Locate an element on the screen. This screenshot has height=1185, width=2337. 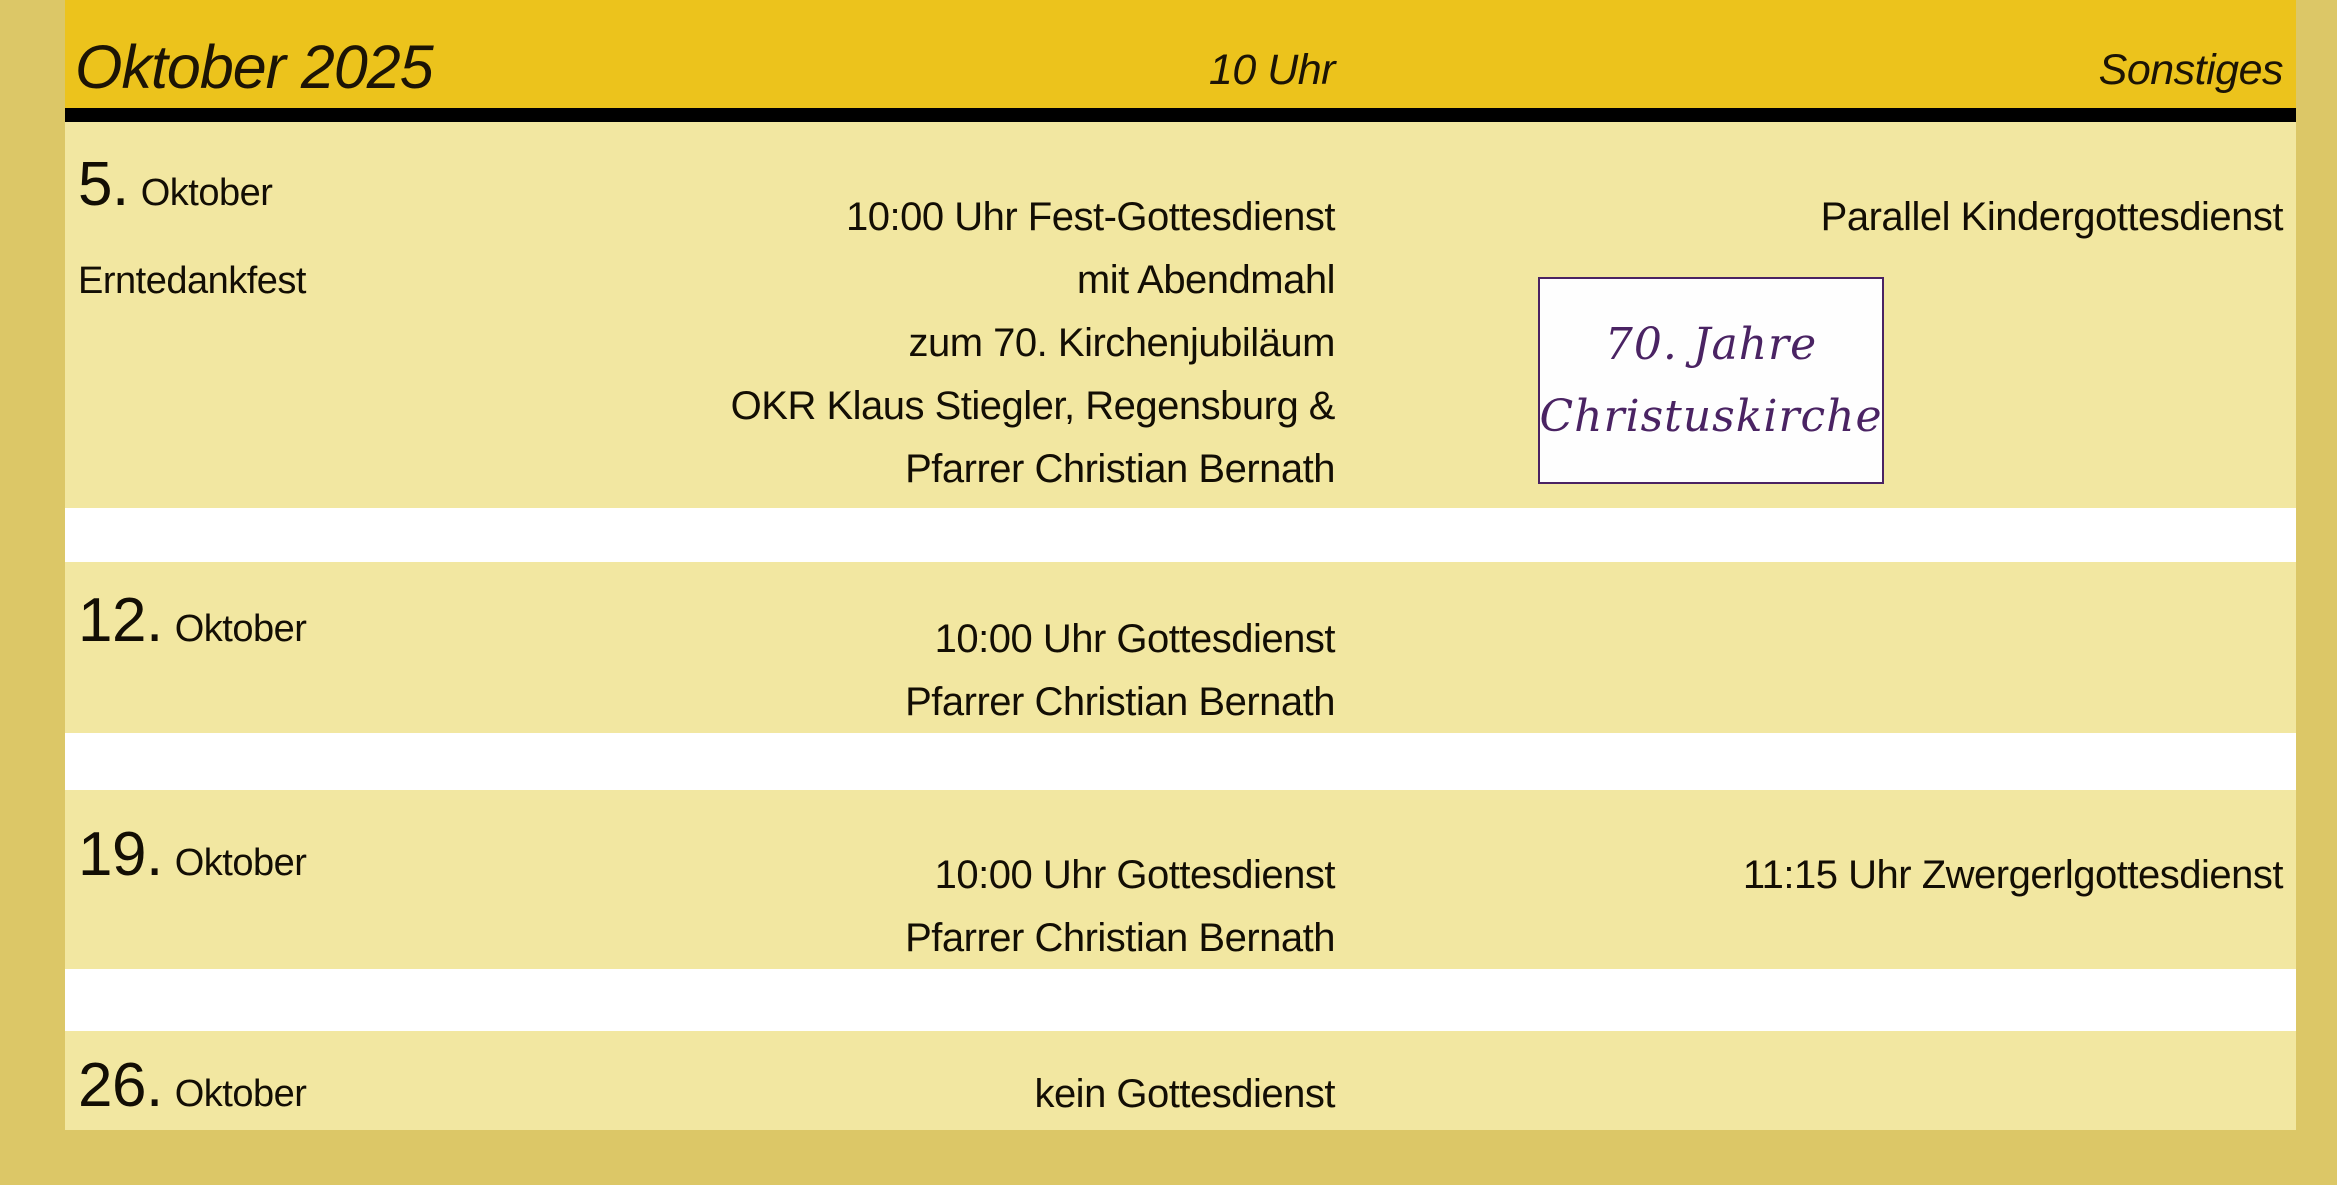
service-line: 10:00 Uhr Fest-Gottesdienst is located at coordinates (1090, 217).